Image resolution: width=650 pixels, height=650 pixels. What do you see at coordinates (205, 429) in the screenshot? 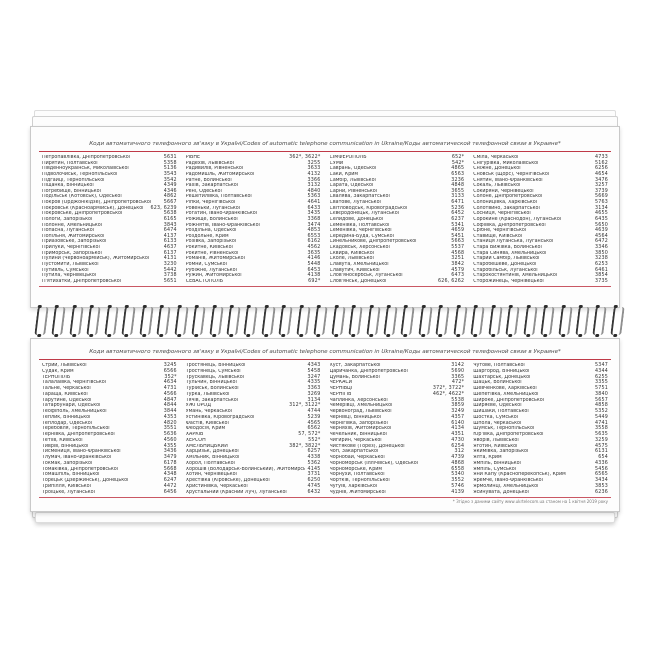
I see `entry-city: Феодосія, Крим` at bounding box center [205, 429].